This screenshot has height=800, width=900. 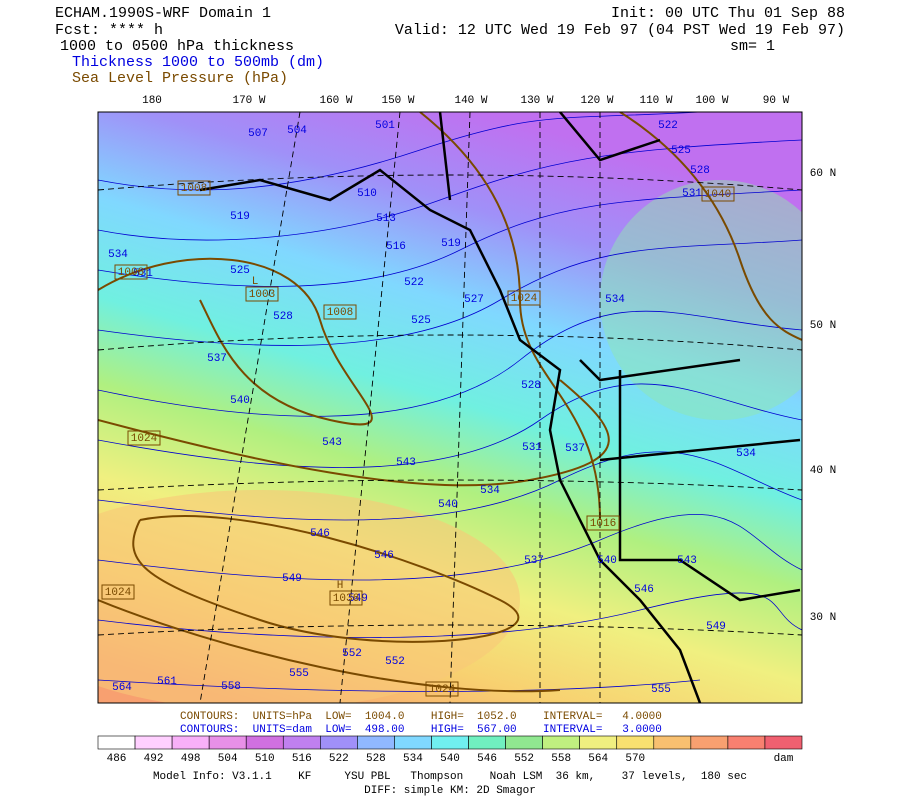 What do you see at coordinates (655, 101) in the screenshot?
I see `lon-label: 110 W` at bounding box center [655, 101].